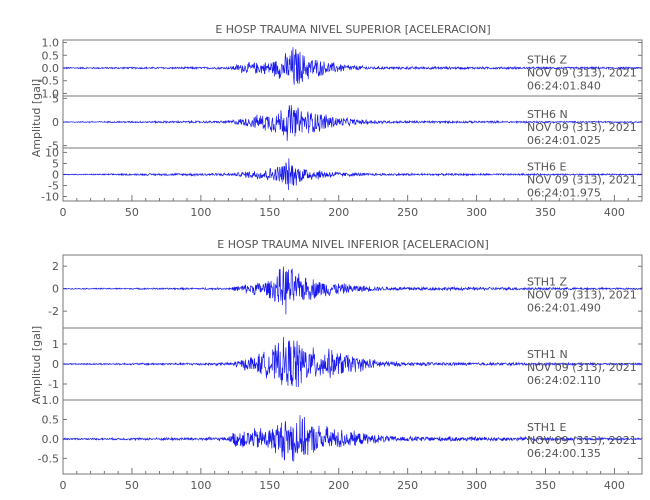 The image size is (650, 500). Describe the element at coordinates (53, 384) in the screenshot. I see `y-tick-label: -1` at that location.